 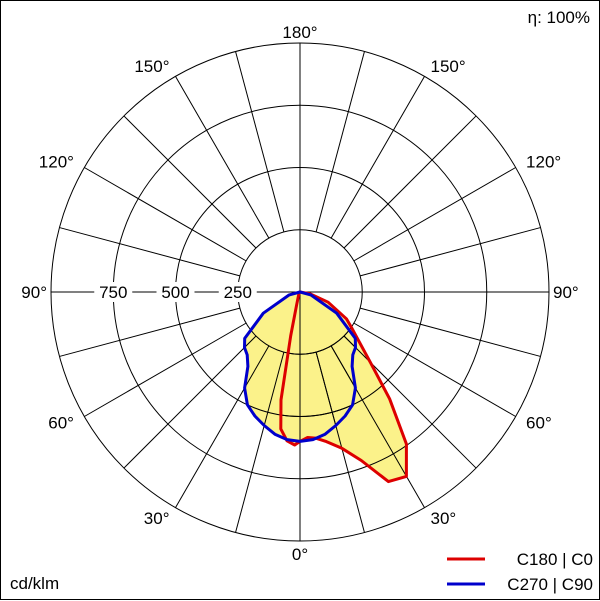 I want to click on radial-tick-label: 500, so click(x=175, y=292).